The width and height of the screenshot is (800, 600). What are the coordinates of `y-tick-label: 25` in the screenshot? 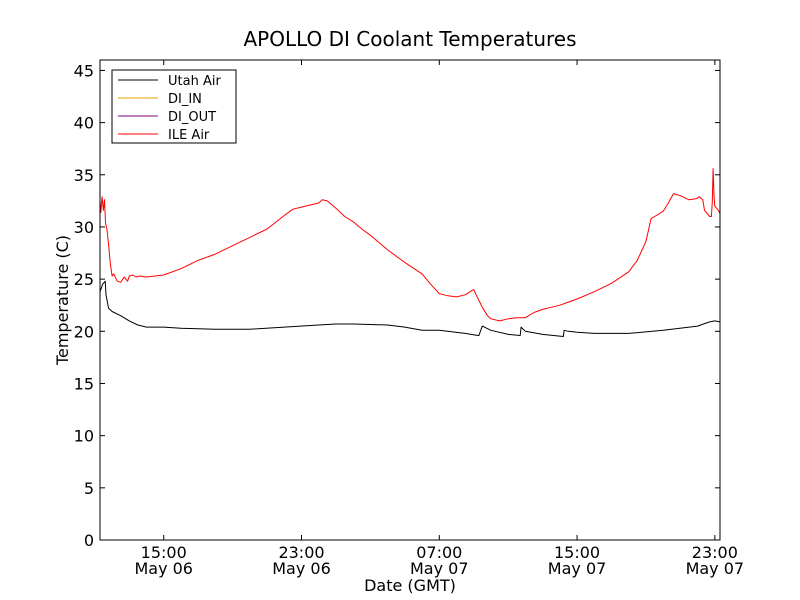 It's located at (84, 279).